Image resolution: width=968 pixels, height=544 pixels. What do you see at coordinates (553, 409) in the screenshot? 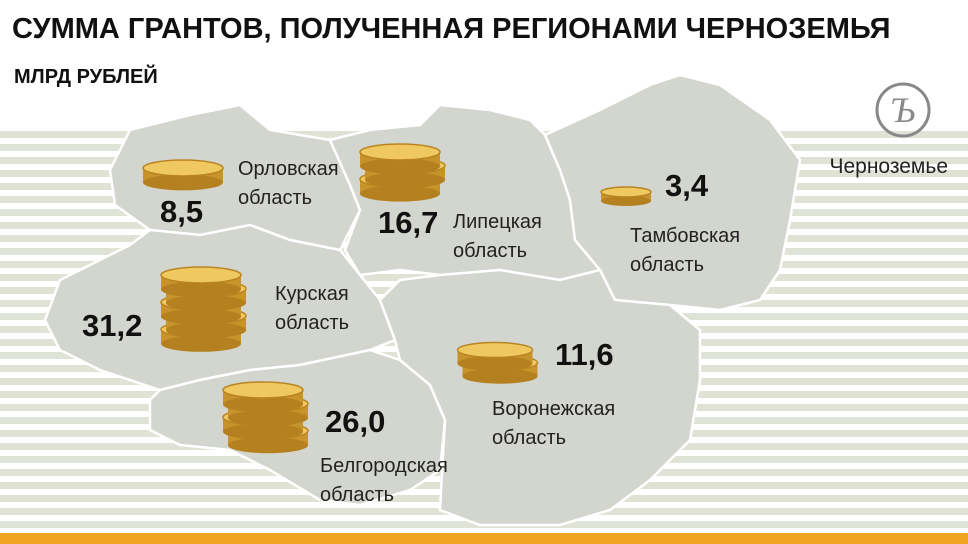
I see `region-name: Воронежская` at bounding box center [553, 409].